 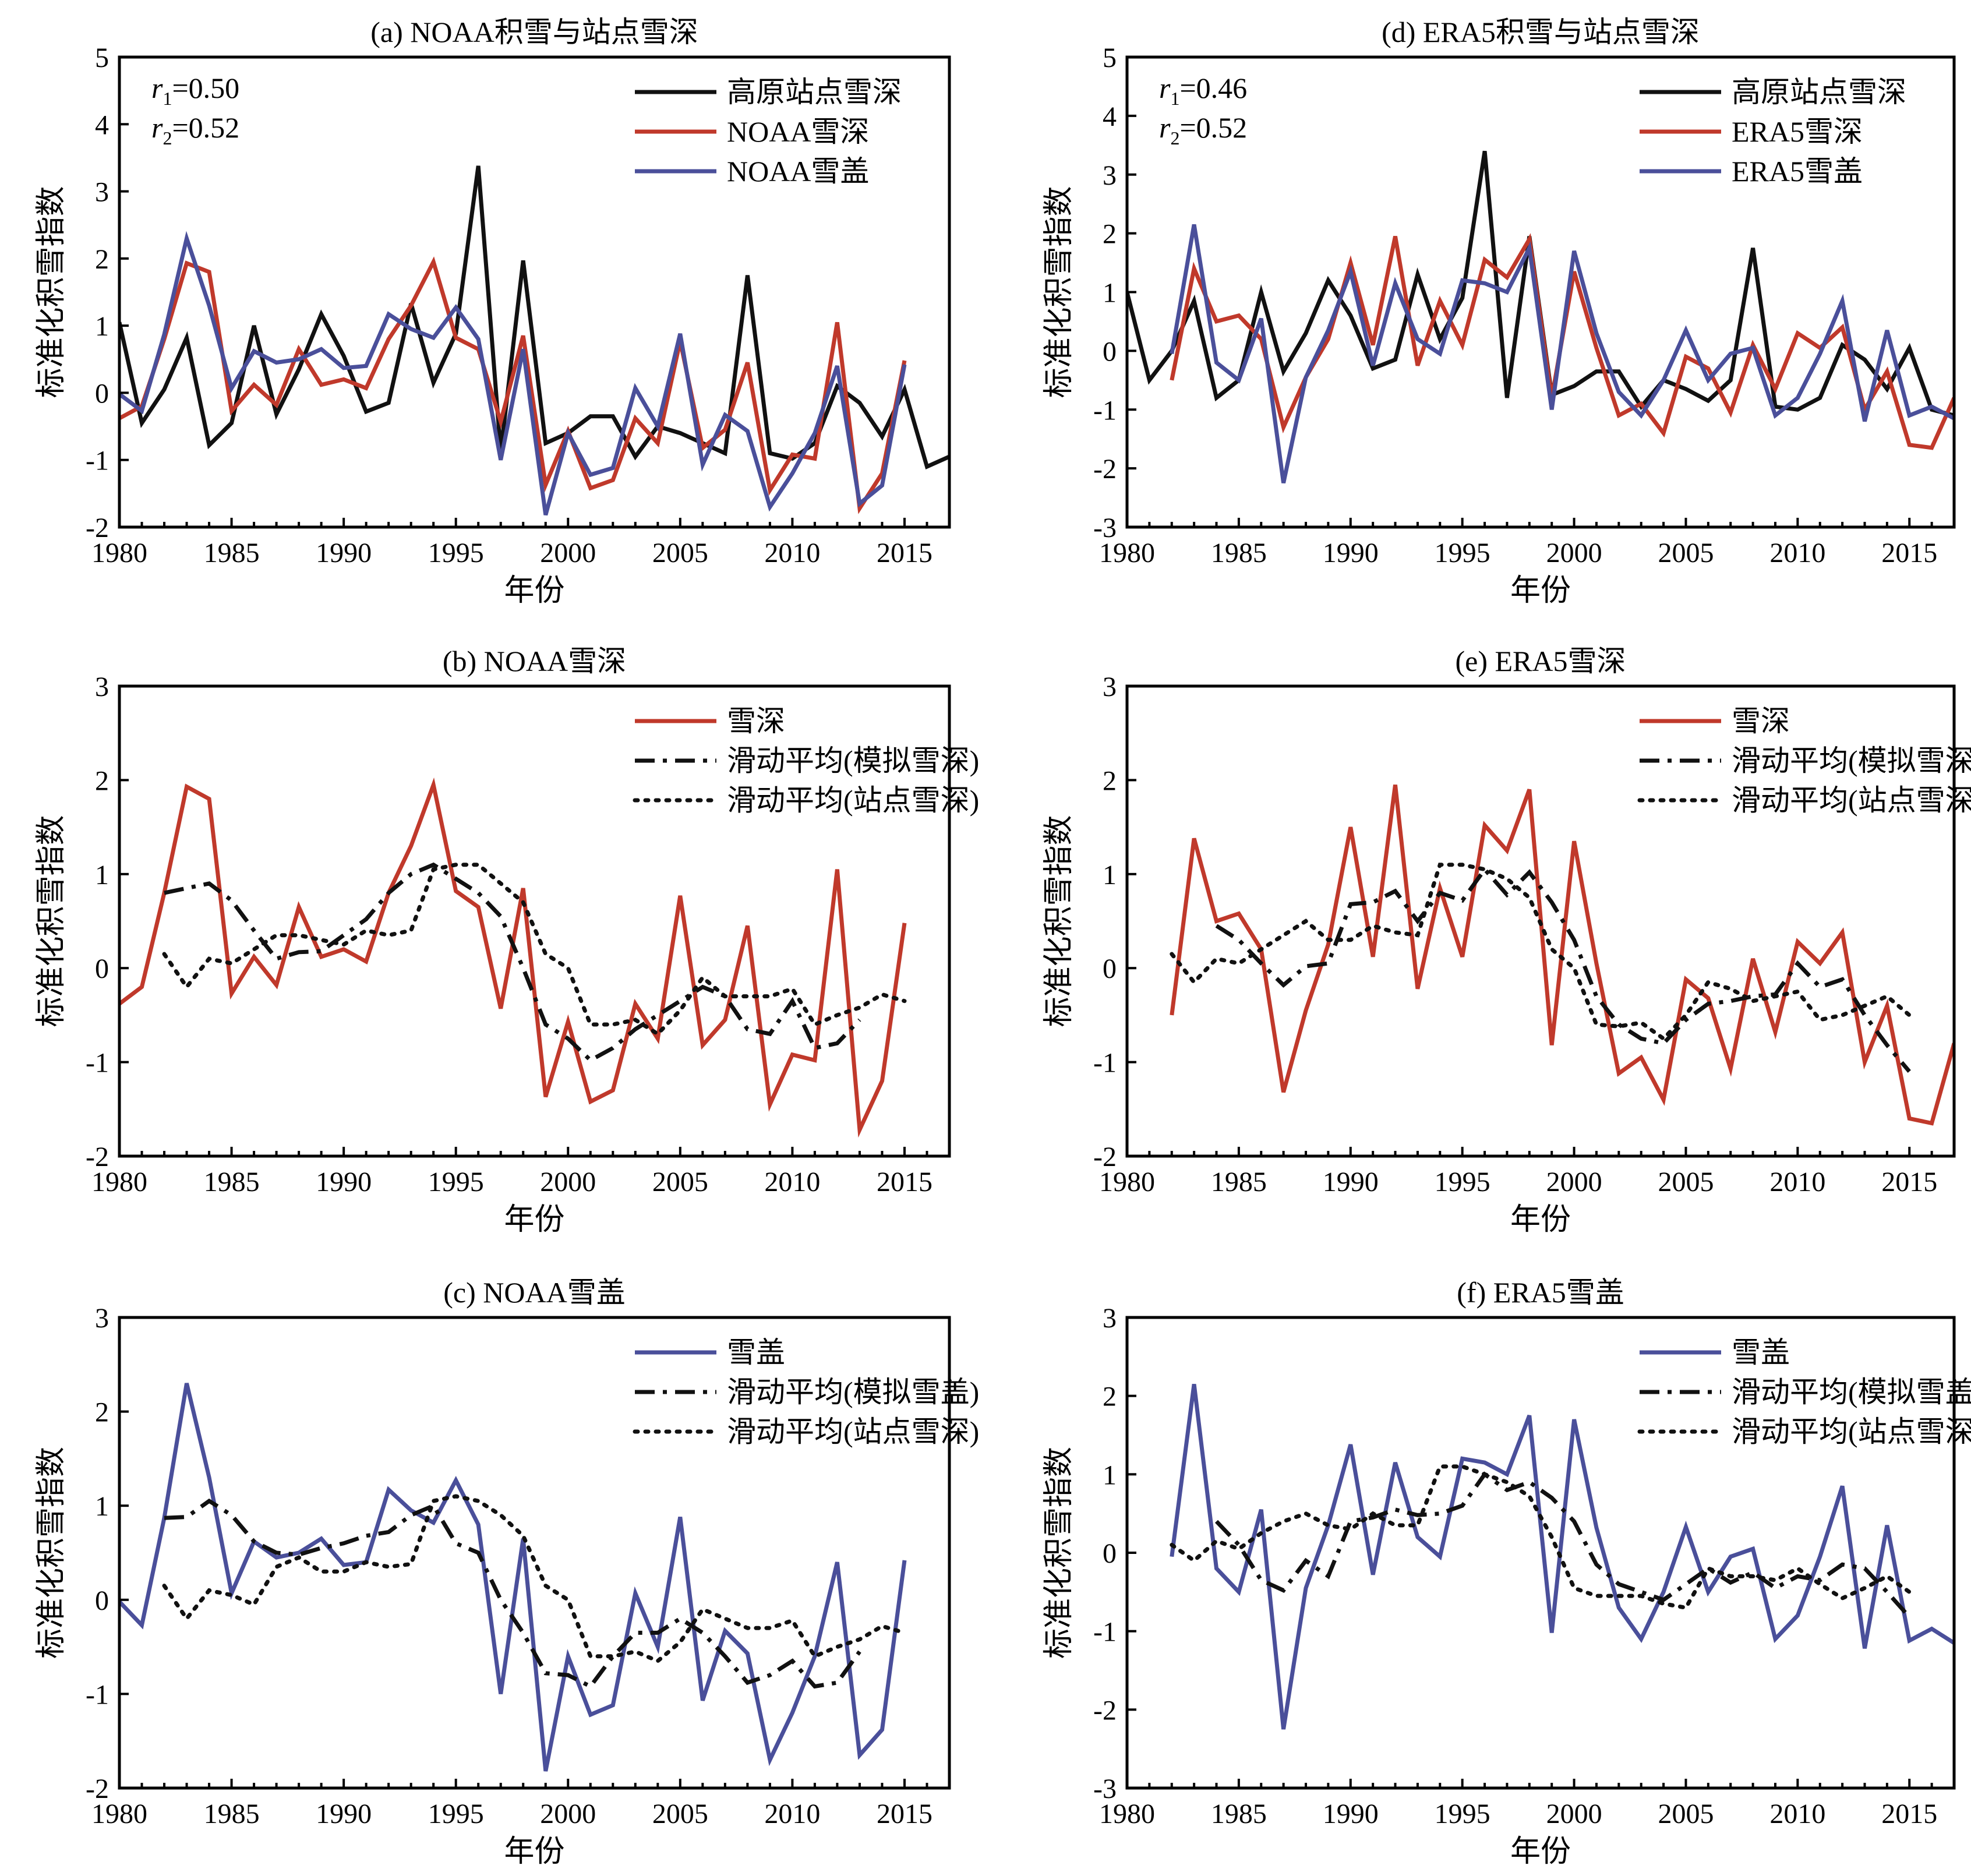 What do you see at coordinates (853, 761) in the screenshot?
I see `legend-label: 滑动平均(模拟雪深)` at bounding box center [853, 761].